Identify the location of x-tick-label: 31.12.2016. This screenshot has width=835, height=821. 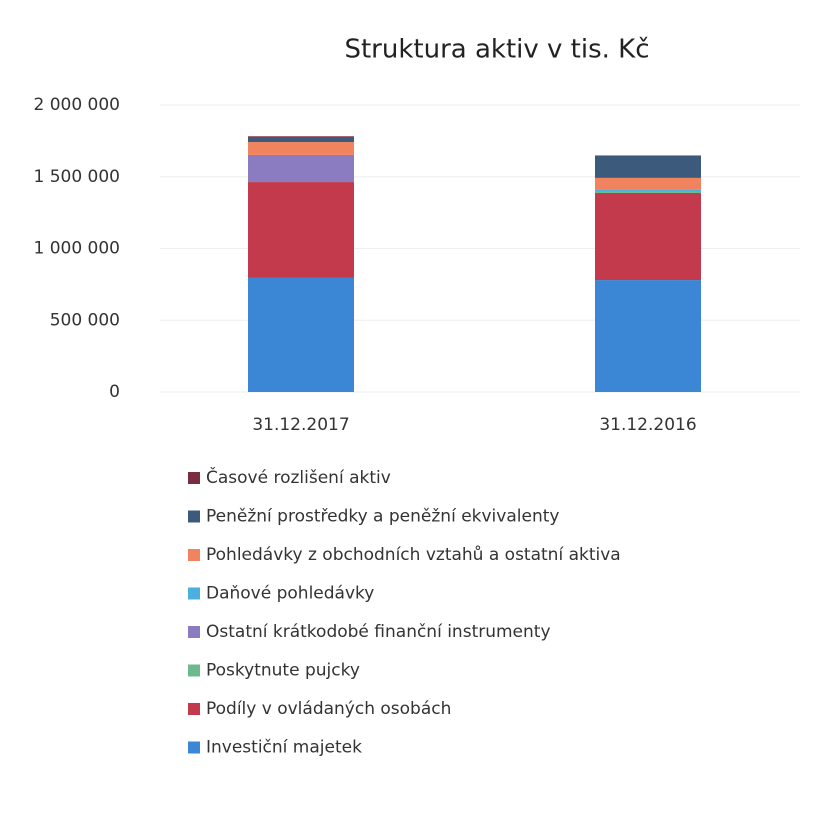
(647, 425).